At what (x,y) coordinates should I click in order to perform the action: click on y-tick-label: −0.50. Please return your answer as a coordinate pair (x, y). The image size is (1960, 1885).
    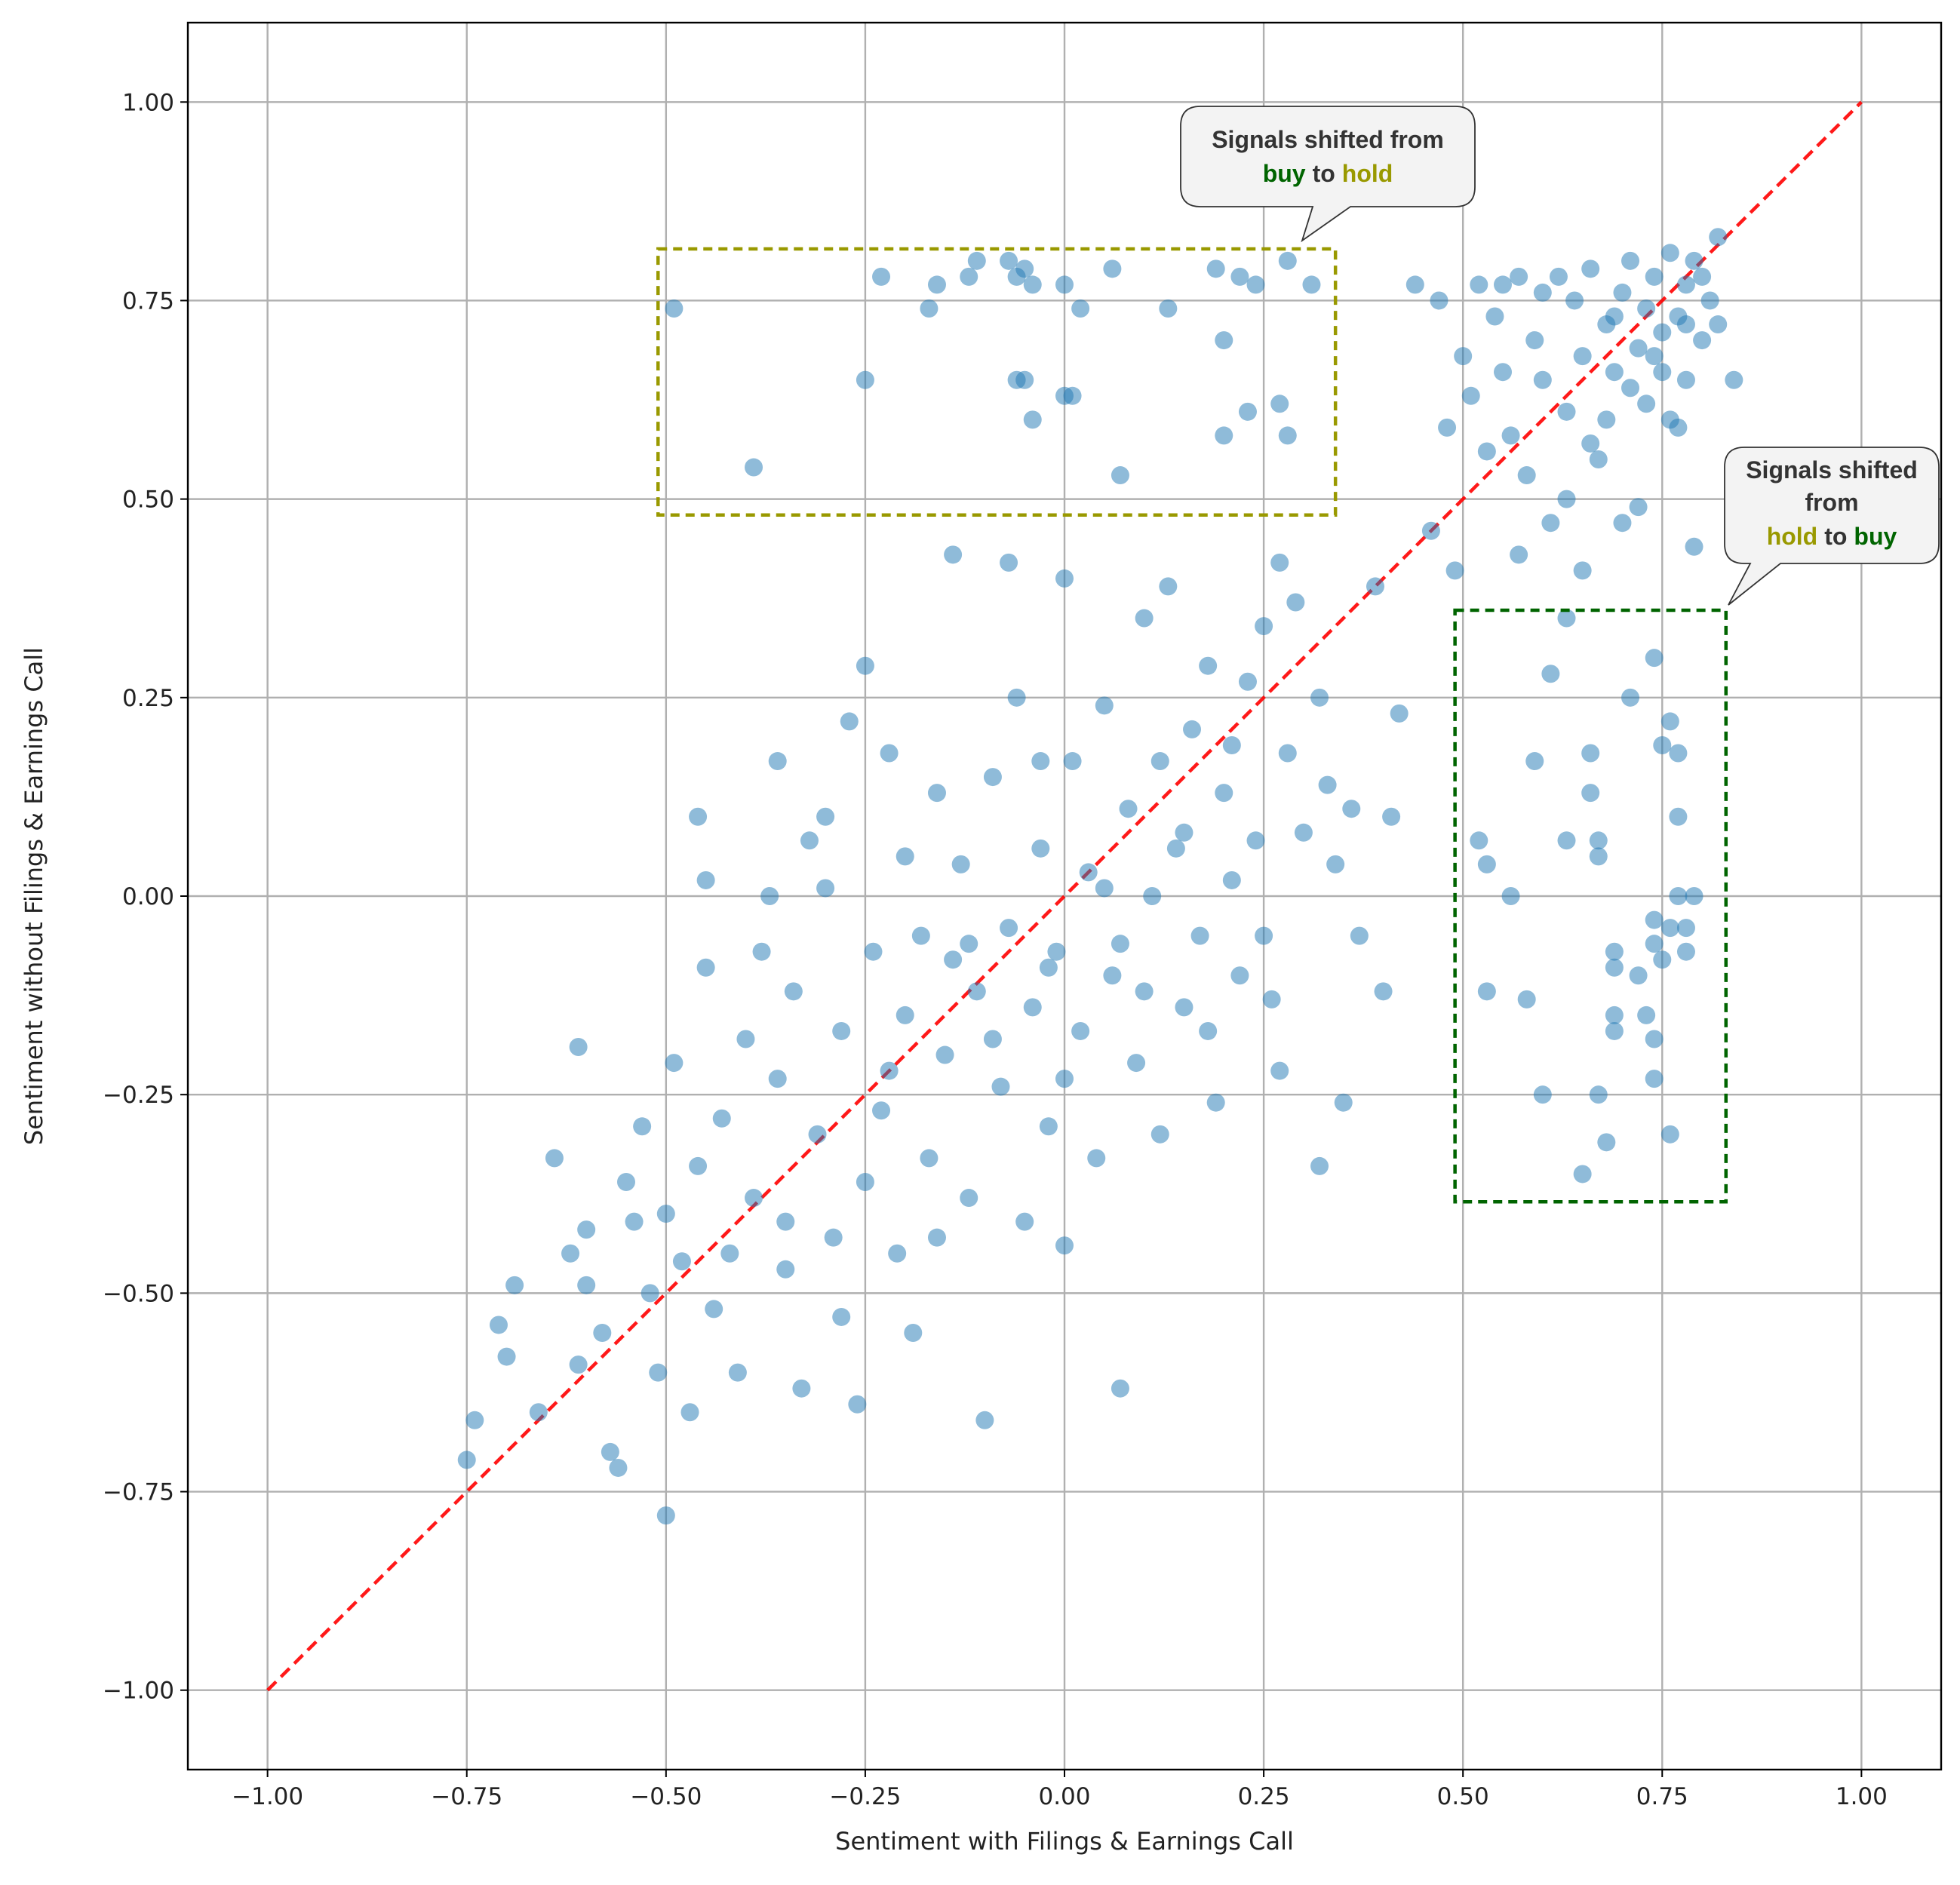
    Looking at the image, I should click on (138, 1293).